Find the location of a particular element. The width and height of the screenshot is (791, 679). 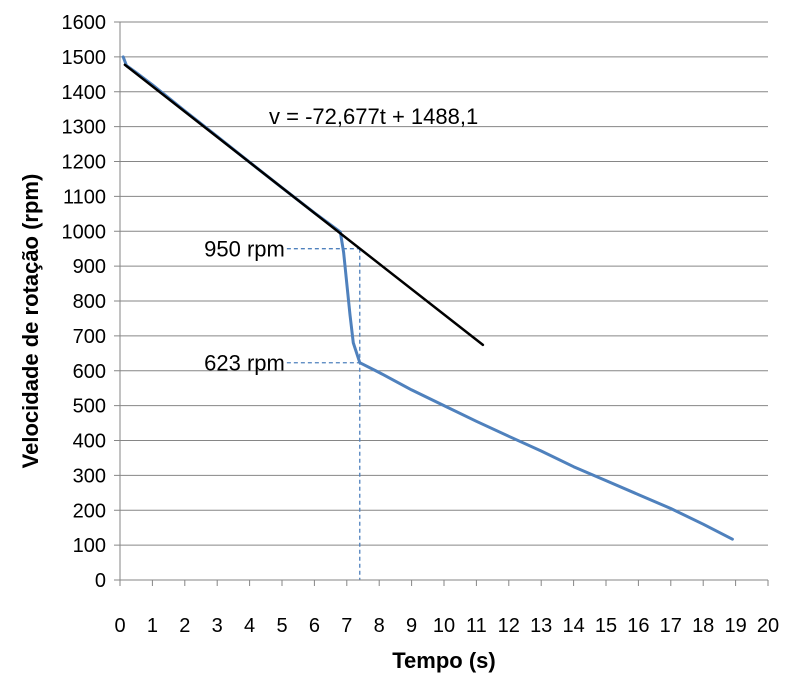

y-tick-label: 200 is located at coordinates (89, 511).